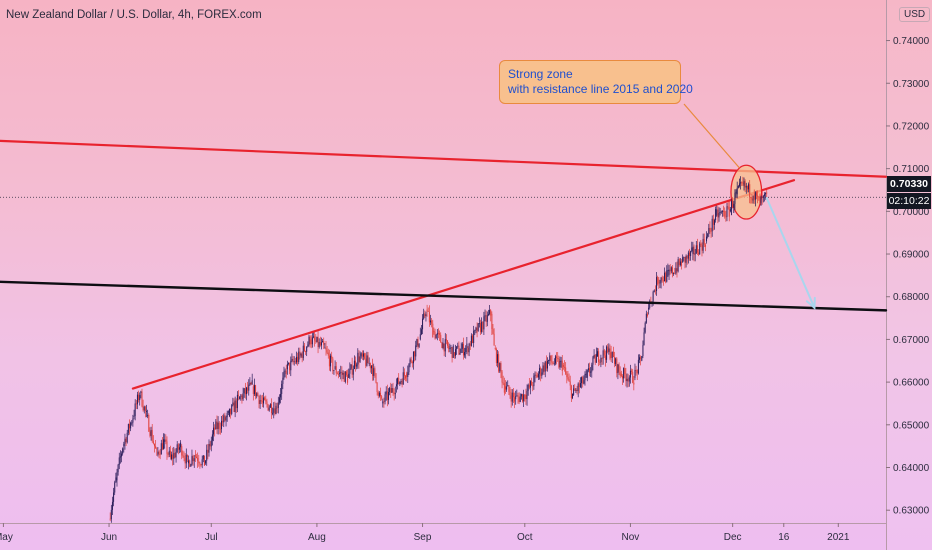 The image size is (932, 550). Describe the element at coordinates (317, 537) in the screenshot. I see `x-tick-label-3: Aug` at that location.